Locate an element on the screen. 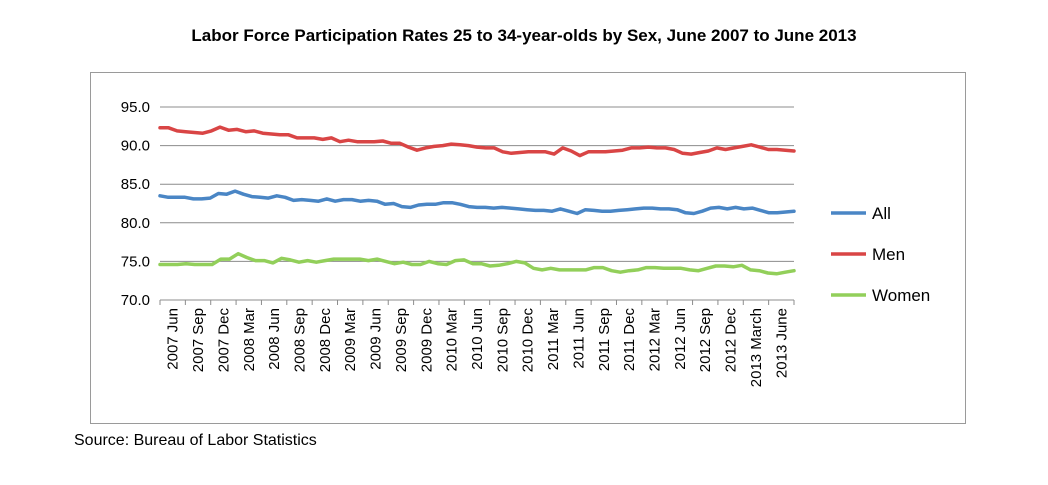 The height and width of the screenshot is (485, 1048). x-tick-label: 2007 Dec is located at coordinates (223, 340).